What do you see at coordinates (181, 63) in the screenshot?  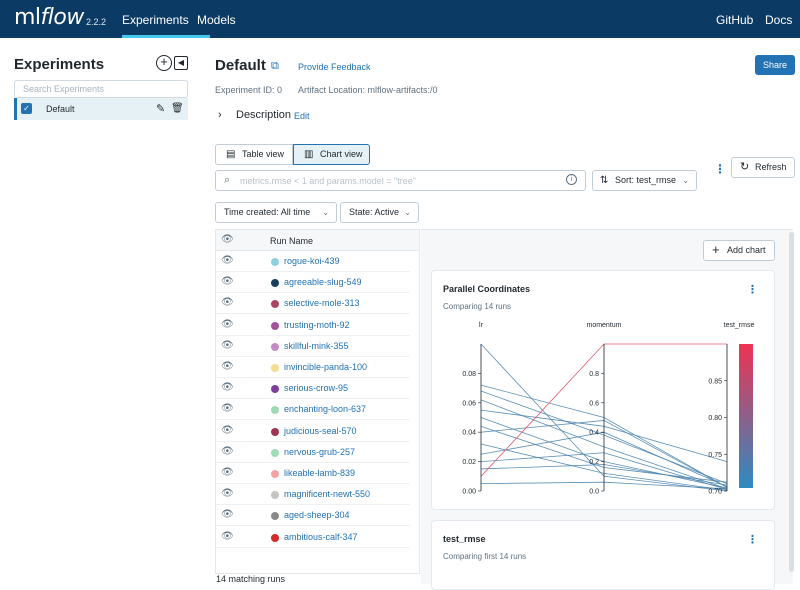 I see `collapse-left-icon: ◀` at bounding box center [181, 63].